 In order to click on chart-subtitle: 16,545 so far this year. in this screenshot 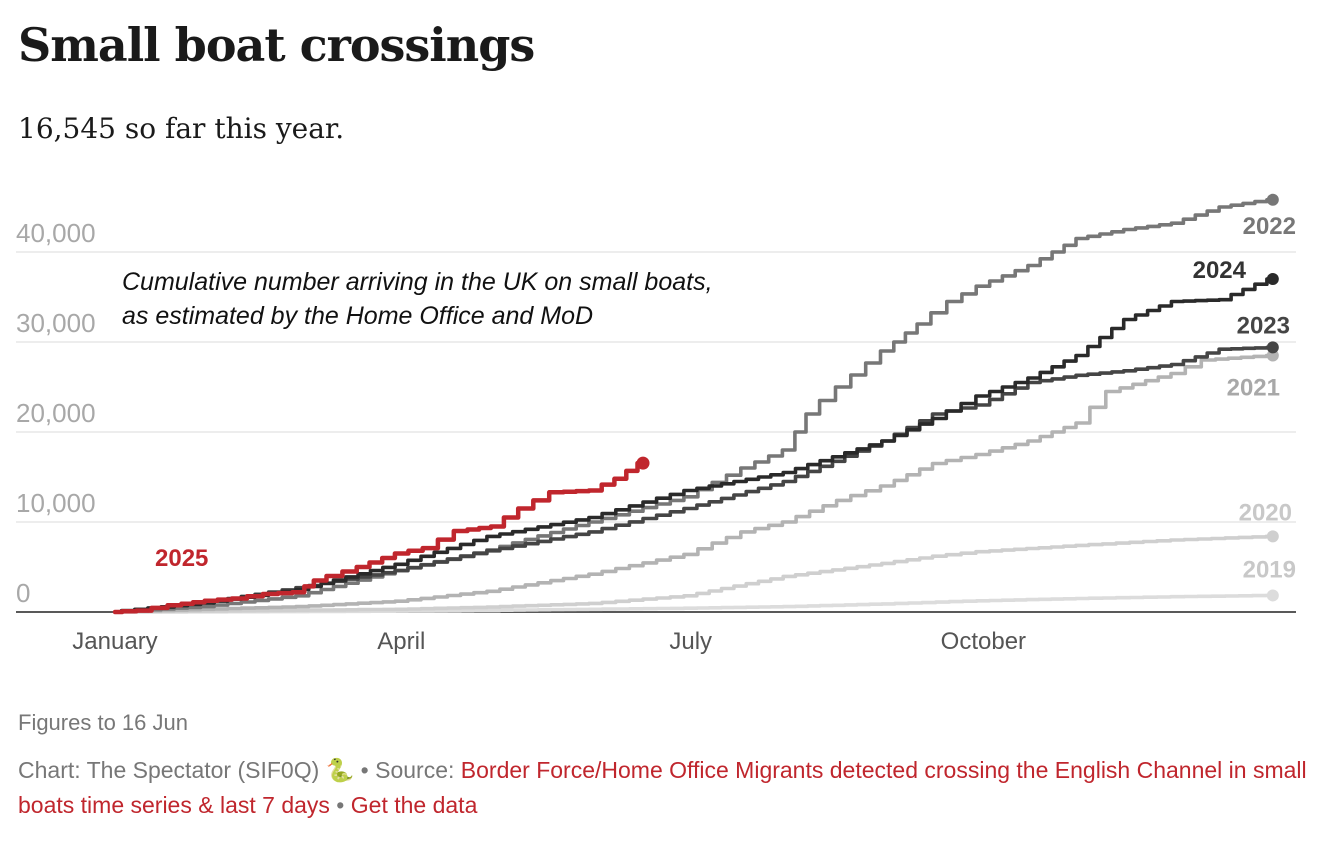, I will do `click(181, 128)`.